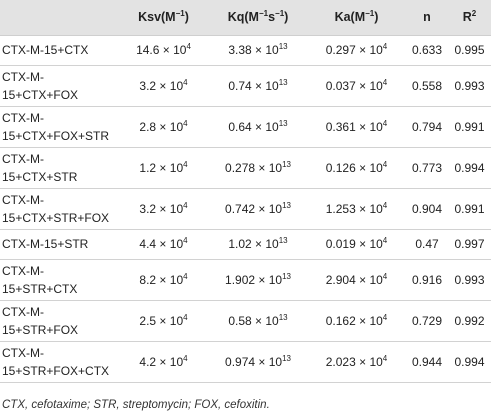 This screenshot has height=419, width=491. What do you see at coordinates (56, 135) in the screenshot?
I see `sample-name-line: 15+CTX+FOX+STR` at bounding box center [56, 135].